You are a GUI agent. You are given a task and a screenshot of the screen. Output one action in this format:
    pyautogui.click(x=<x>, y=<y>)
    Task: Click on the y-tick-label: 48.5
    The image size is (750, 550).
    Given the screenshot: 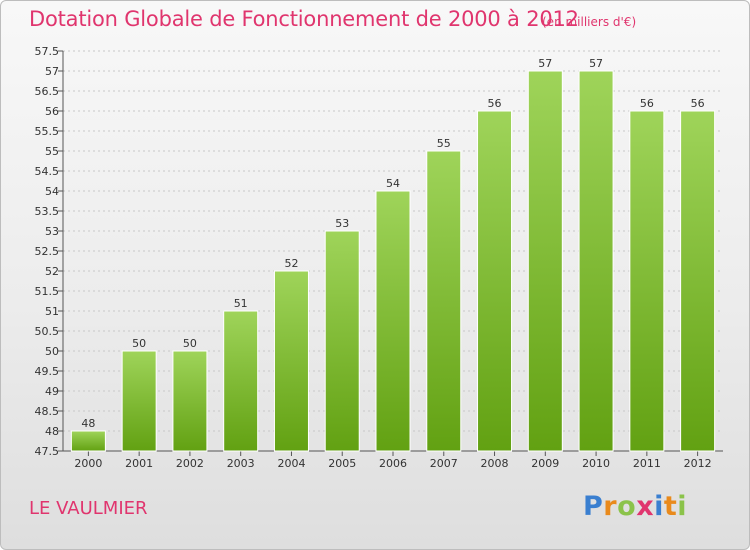 What is the action you would take?
    pyautogui.click(x=47, y=411)
    